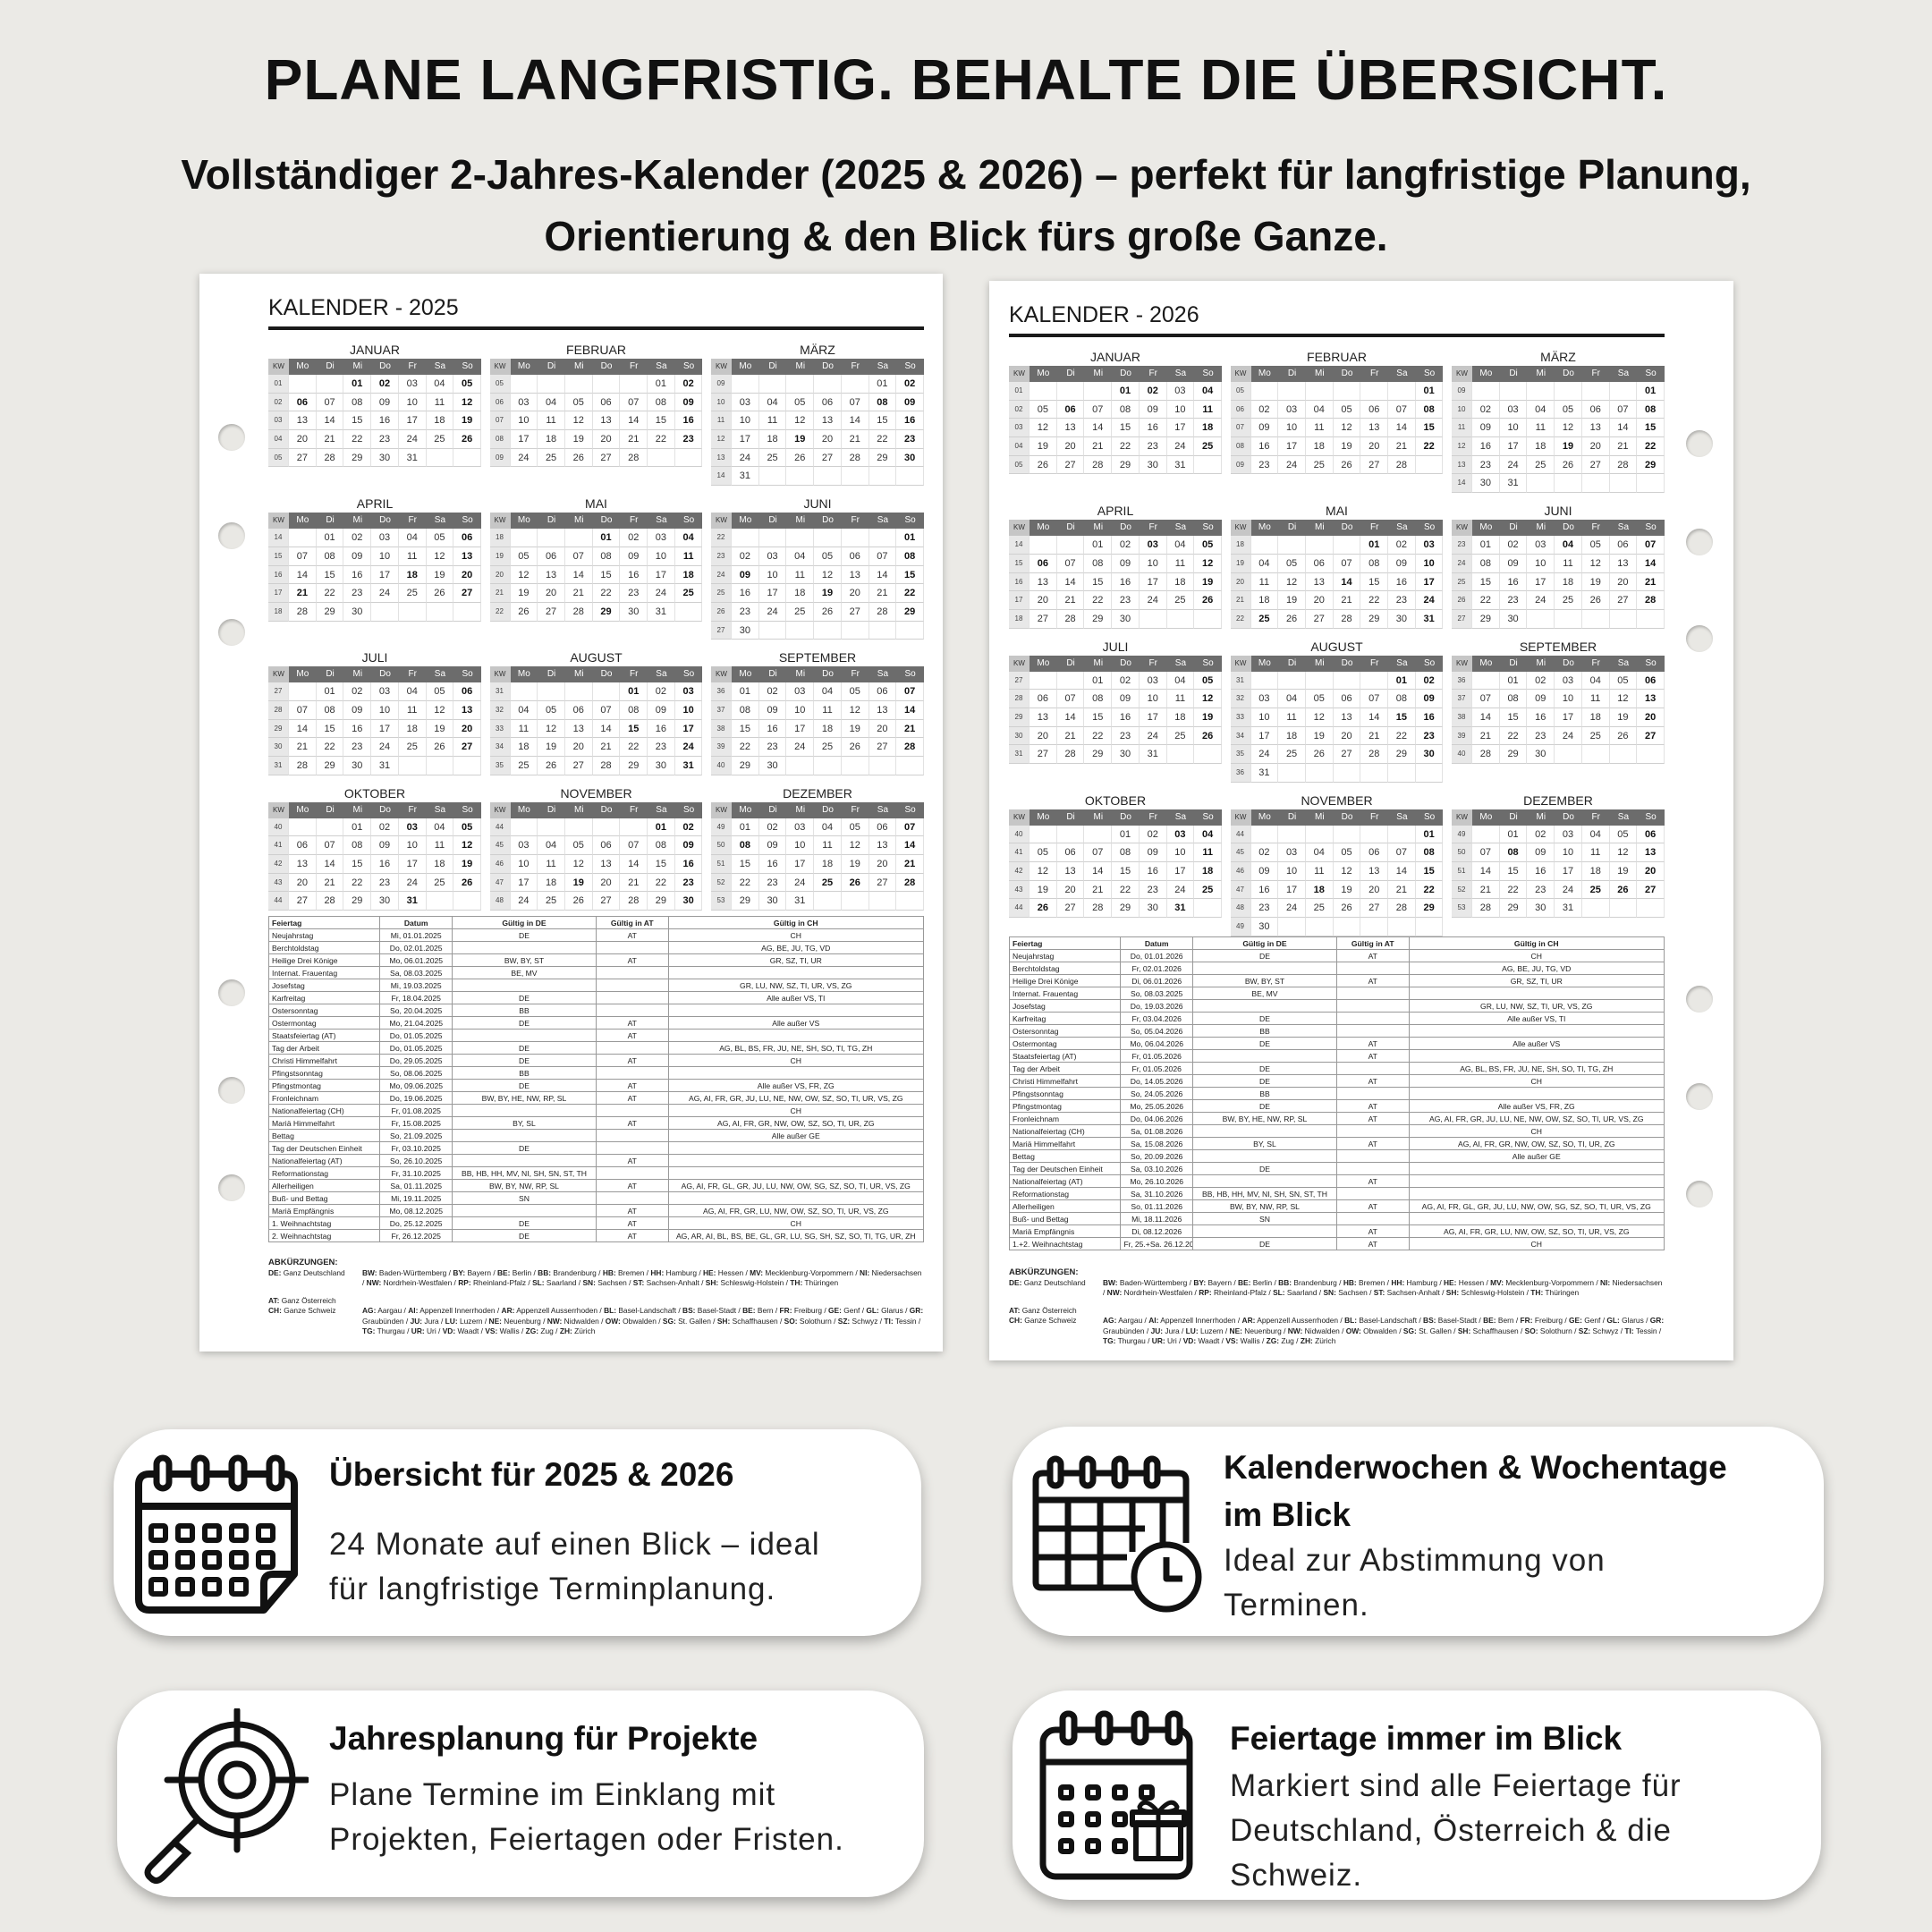  I want to click on holiday-or-sunday-cell: 17, so click(688, 729).